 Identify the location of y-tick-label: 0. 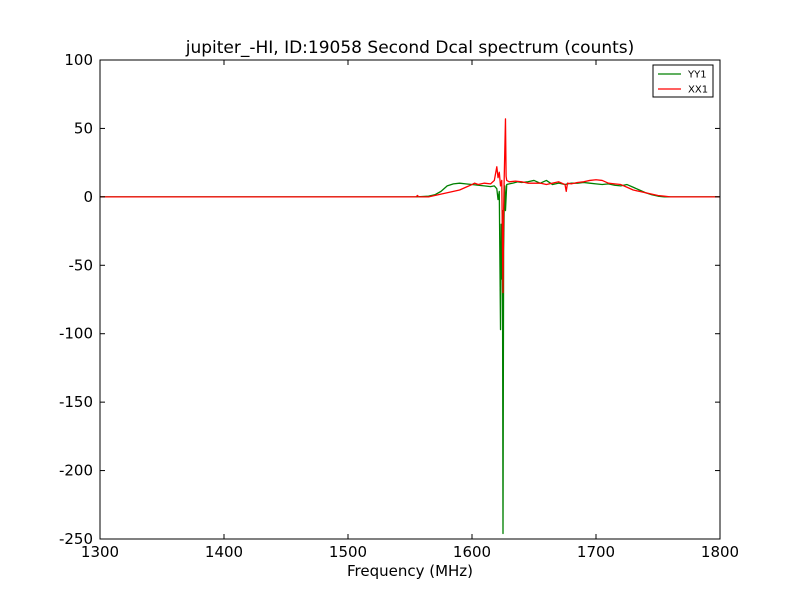
(88, 197).